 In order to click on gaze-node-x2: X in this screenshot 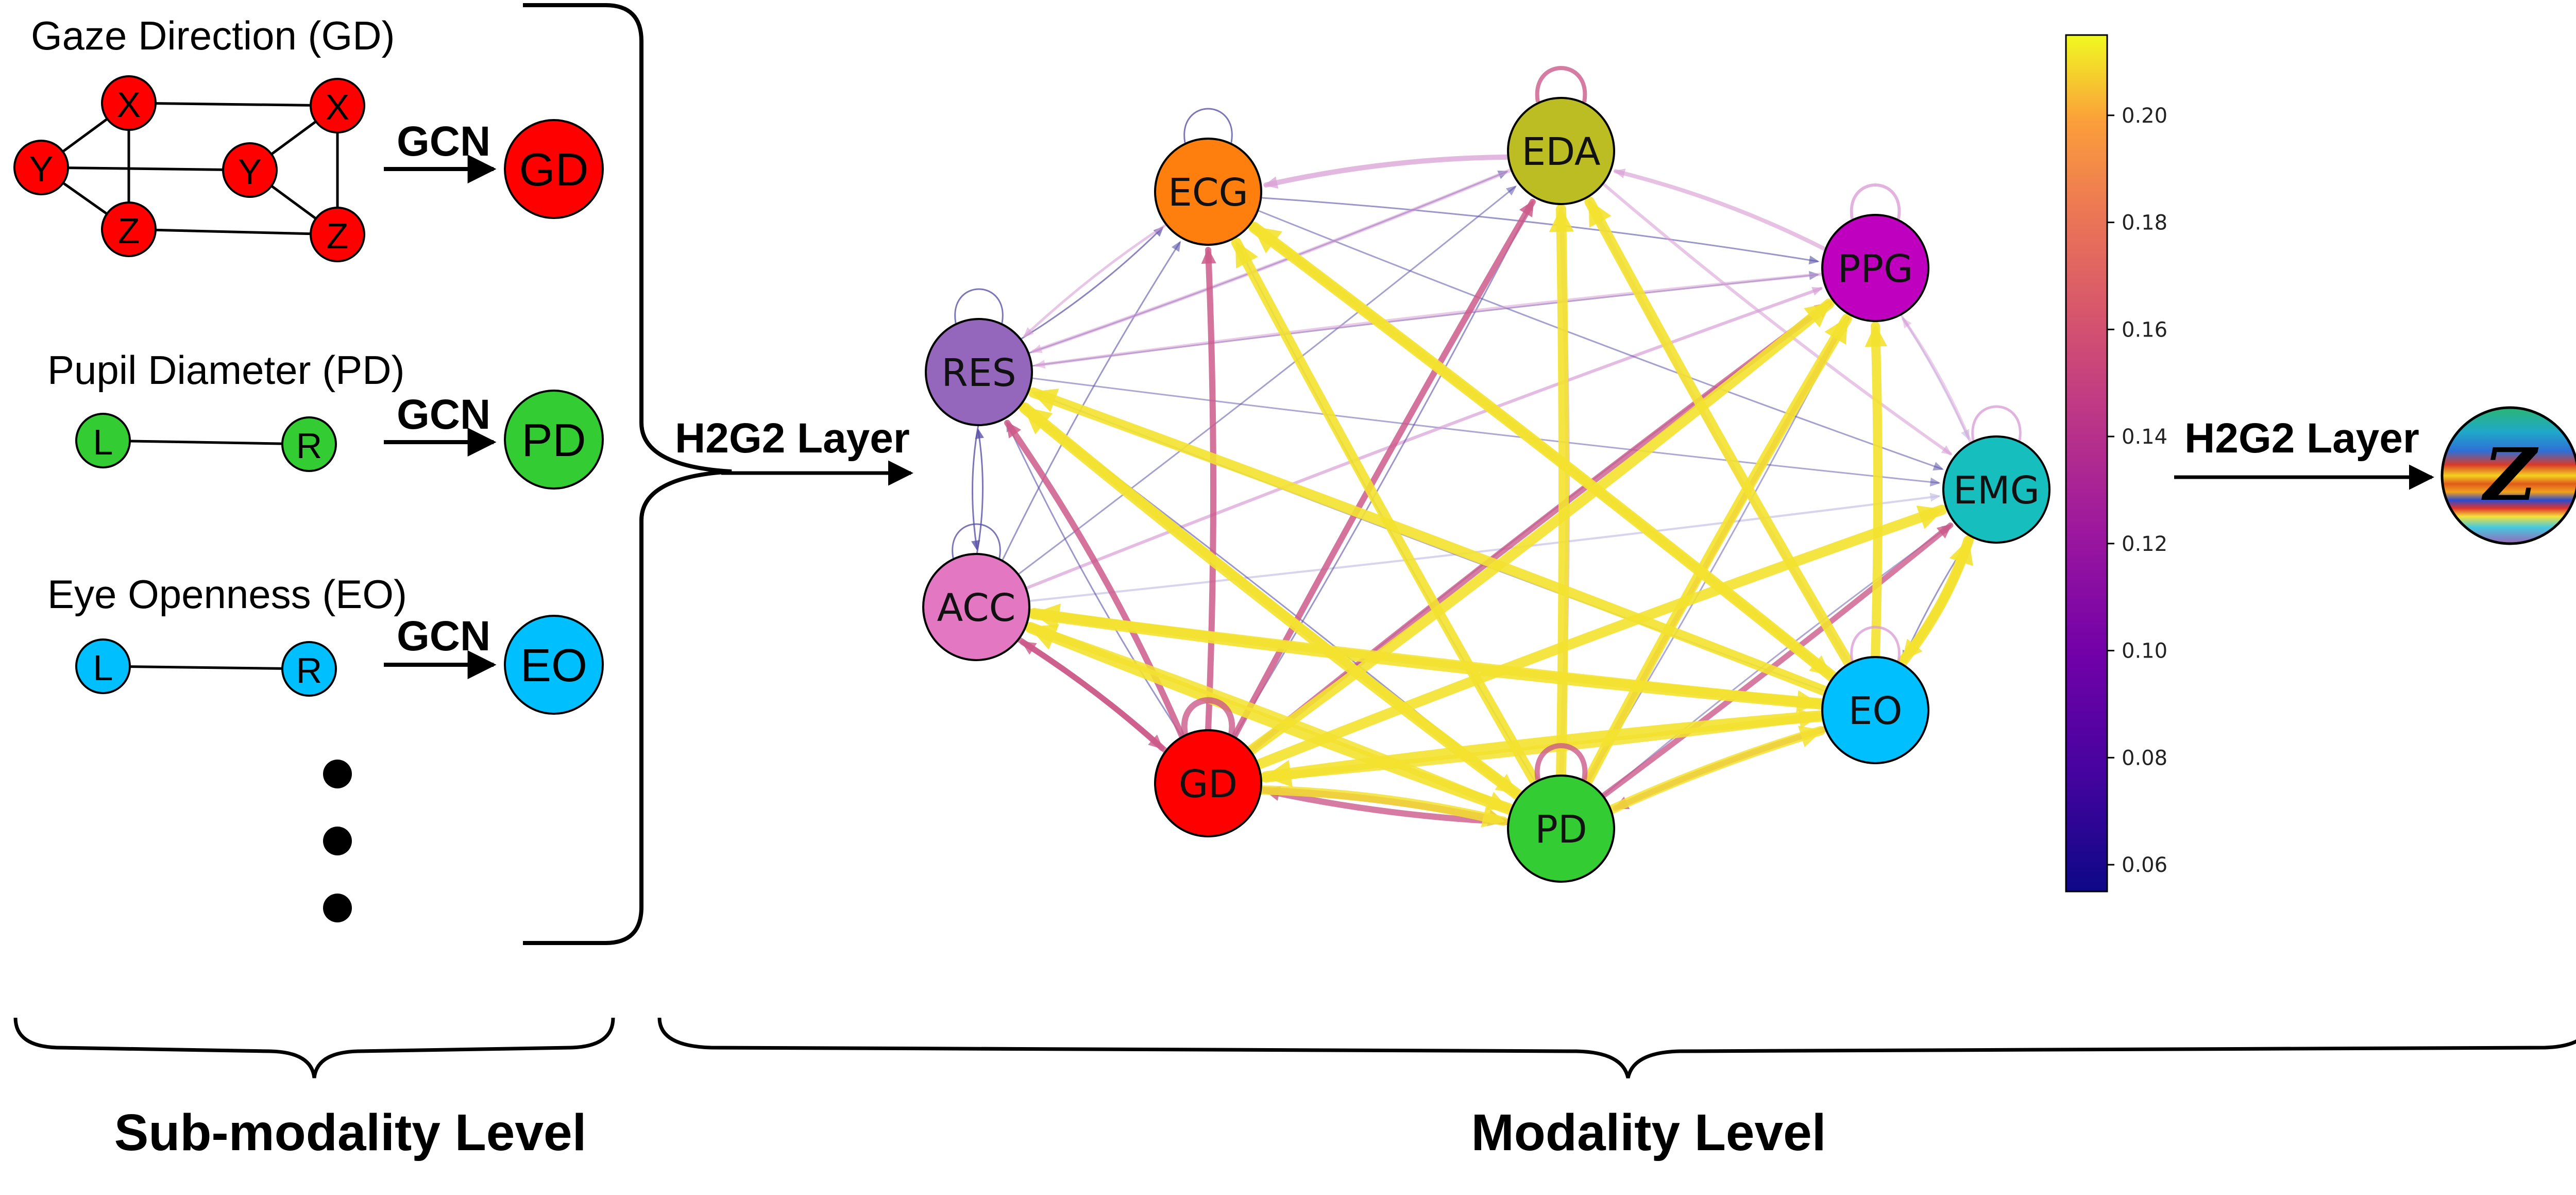, I will do `click(337, 105)`.